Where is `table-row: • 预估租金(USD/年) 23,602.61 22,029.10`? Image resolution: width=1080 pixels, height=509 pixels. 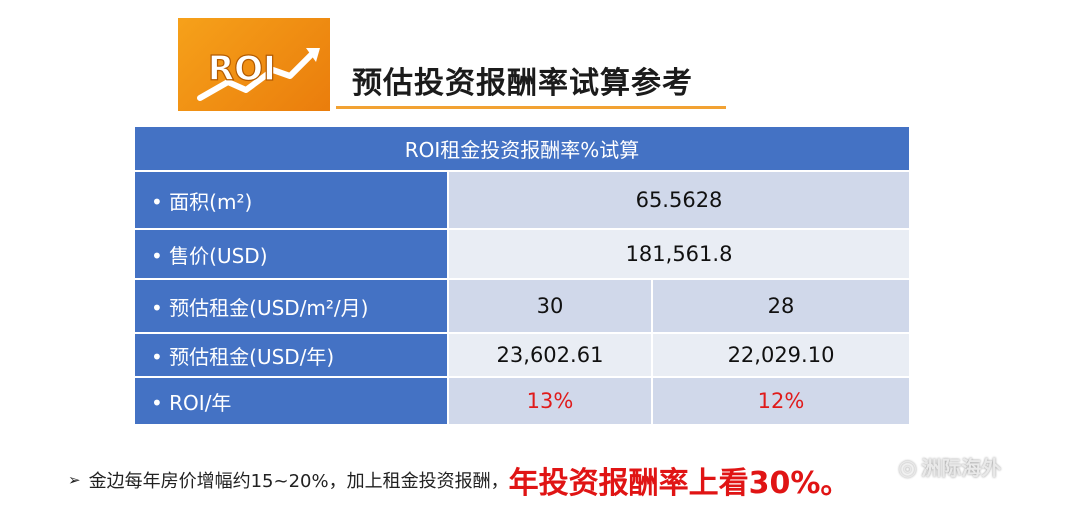
table-row: • 预估租金(USD/年) 23,602.61 22,029.10 is located at coordinates (522, 355).